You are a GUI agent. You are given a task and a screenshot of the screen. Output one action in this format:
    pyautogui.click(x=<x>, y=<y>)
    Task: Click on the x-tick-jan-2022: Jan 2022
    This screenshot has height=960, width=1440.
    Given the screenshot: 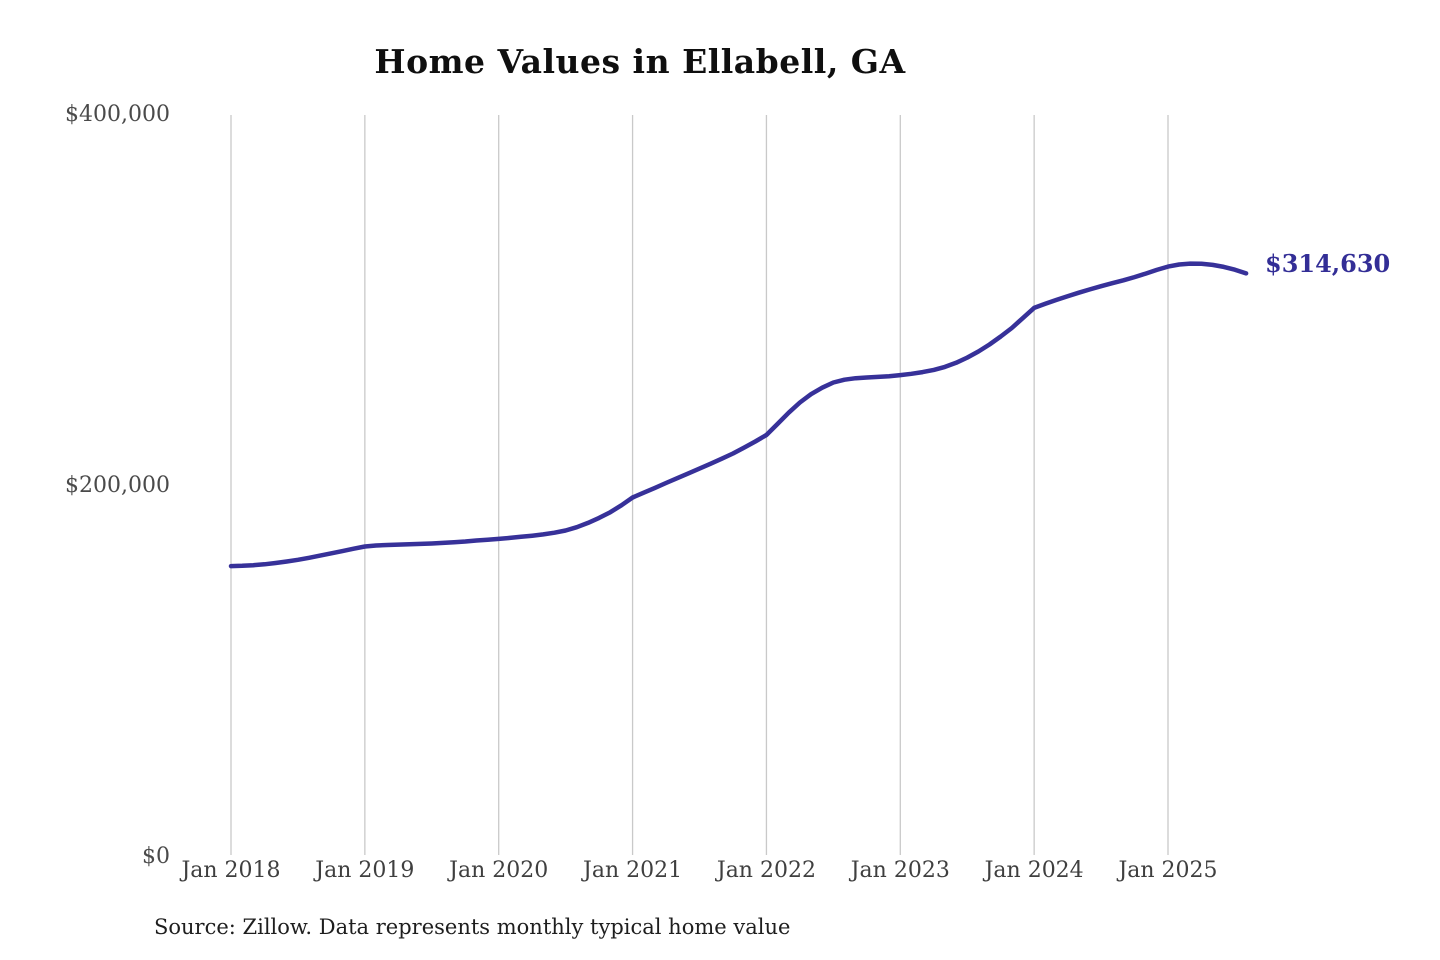 What is the action you would take?
    pyautogui.click(x=766, y=870)
    